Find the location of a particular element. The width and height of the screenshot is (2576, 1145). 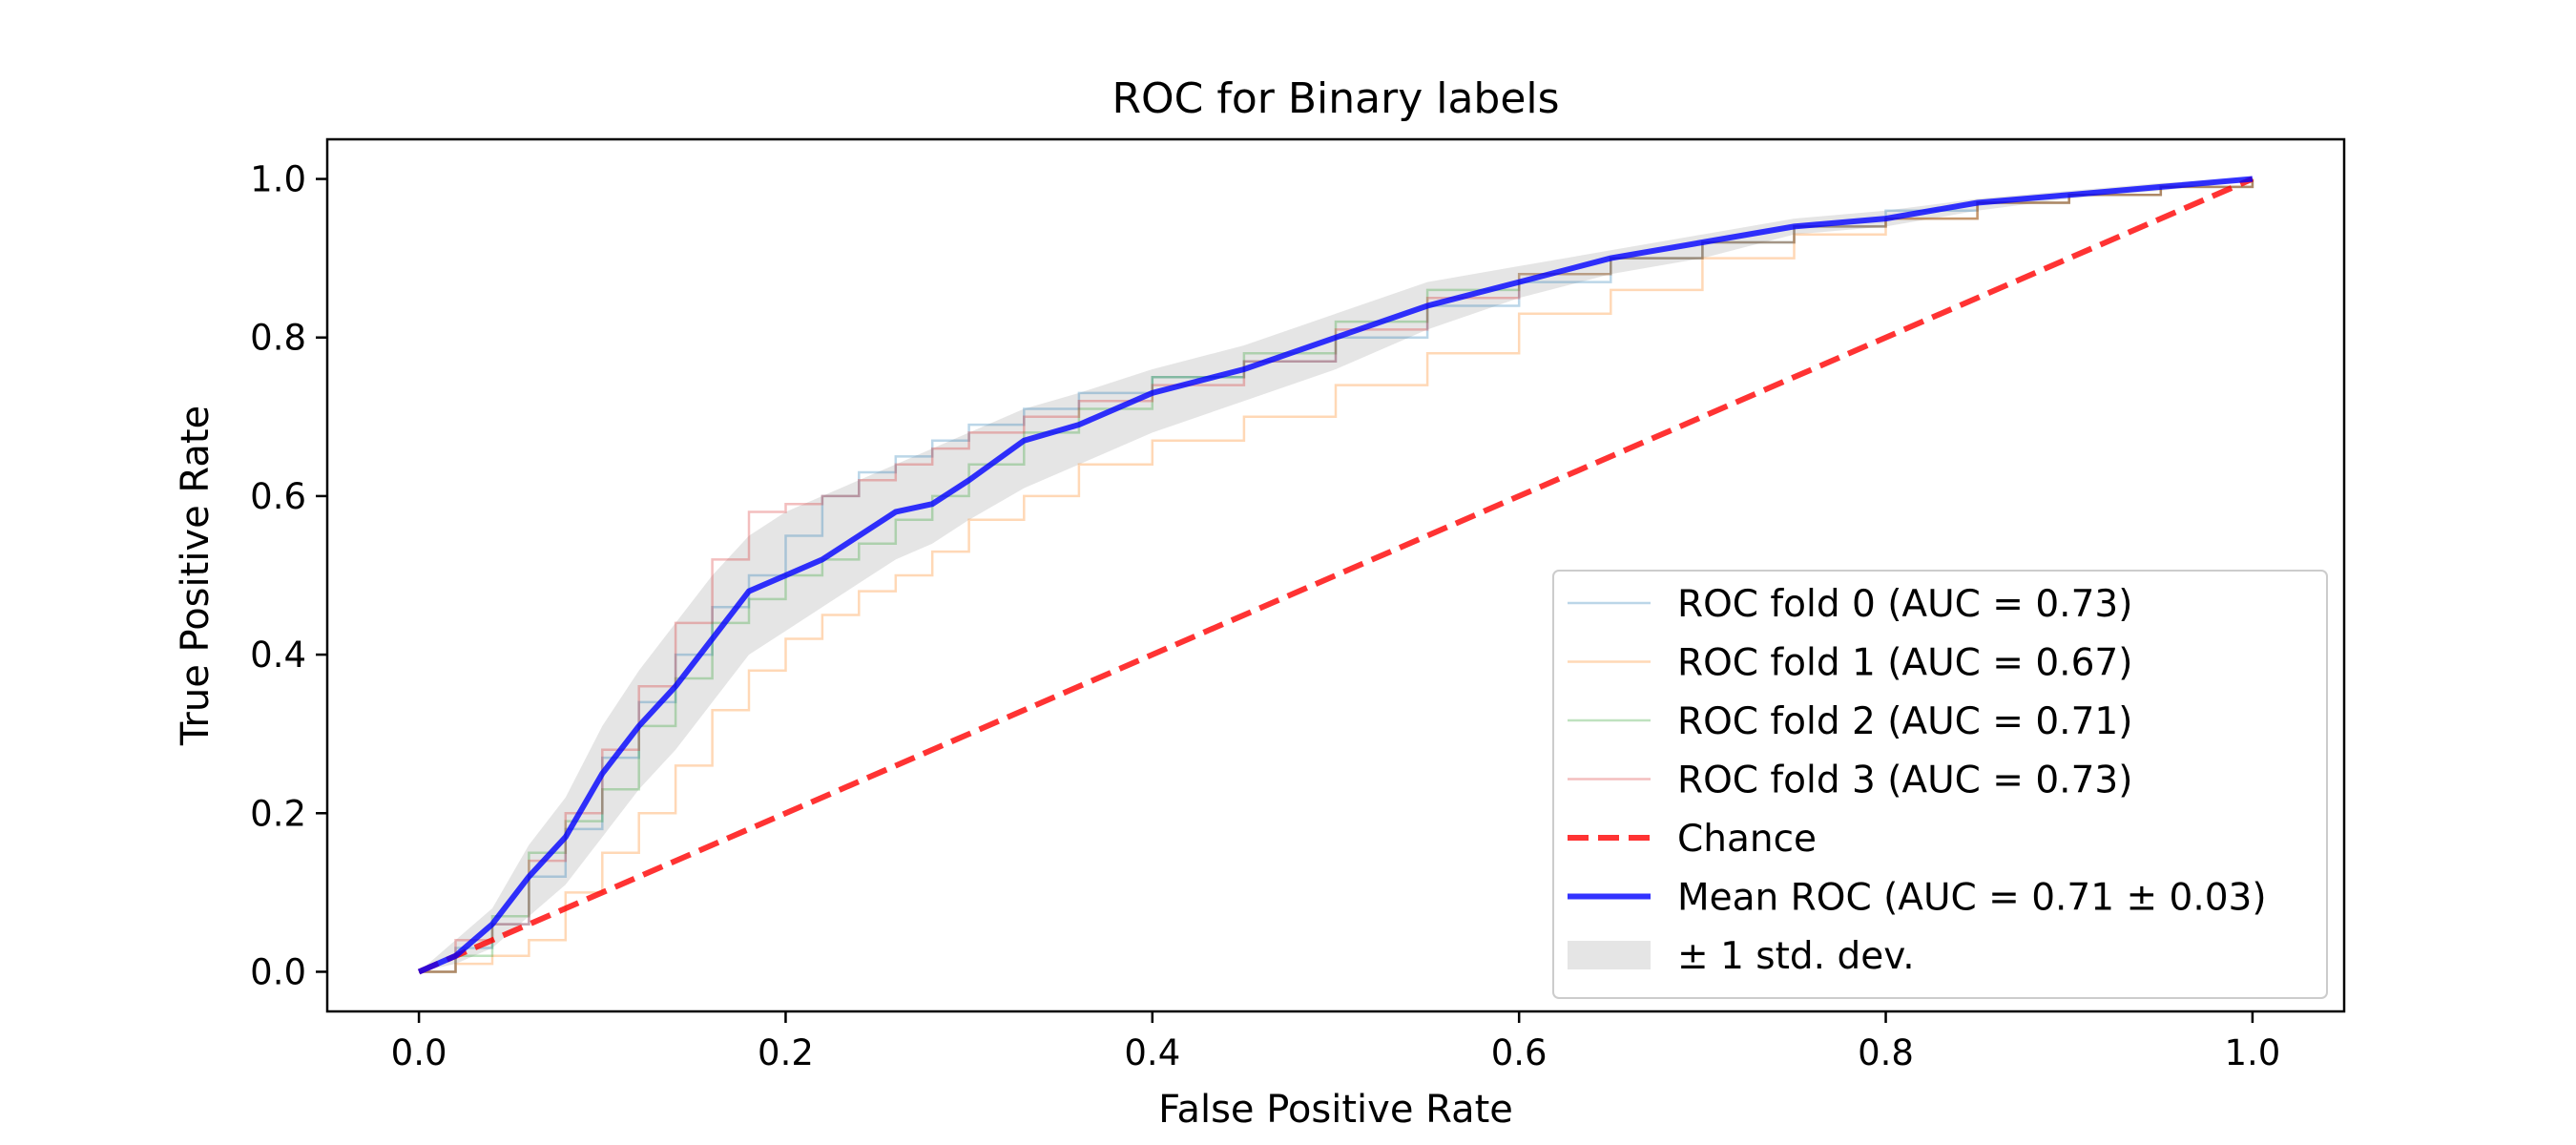

x-tick-label-1: 0.2 is located at coordinates (786, 1052).